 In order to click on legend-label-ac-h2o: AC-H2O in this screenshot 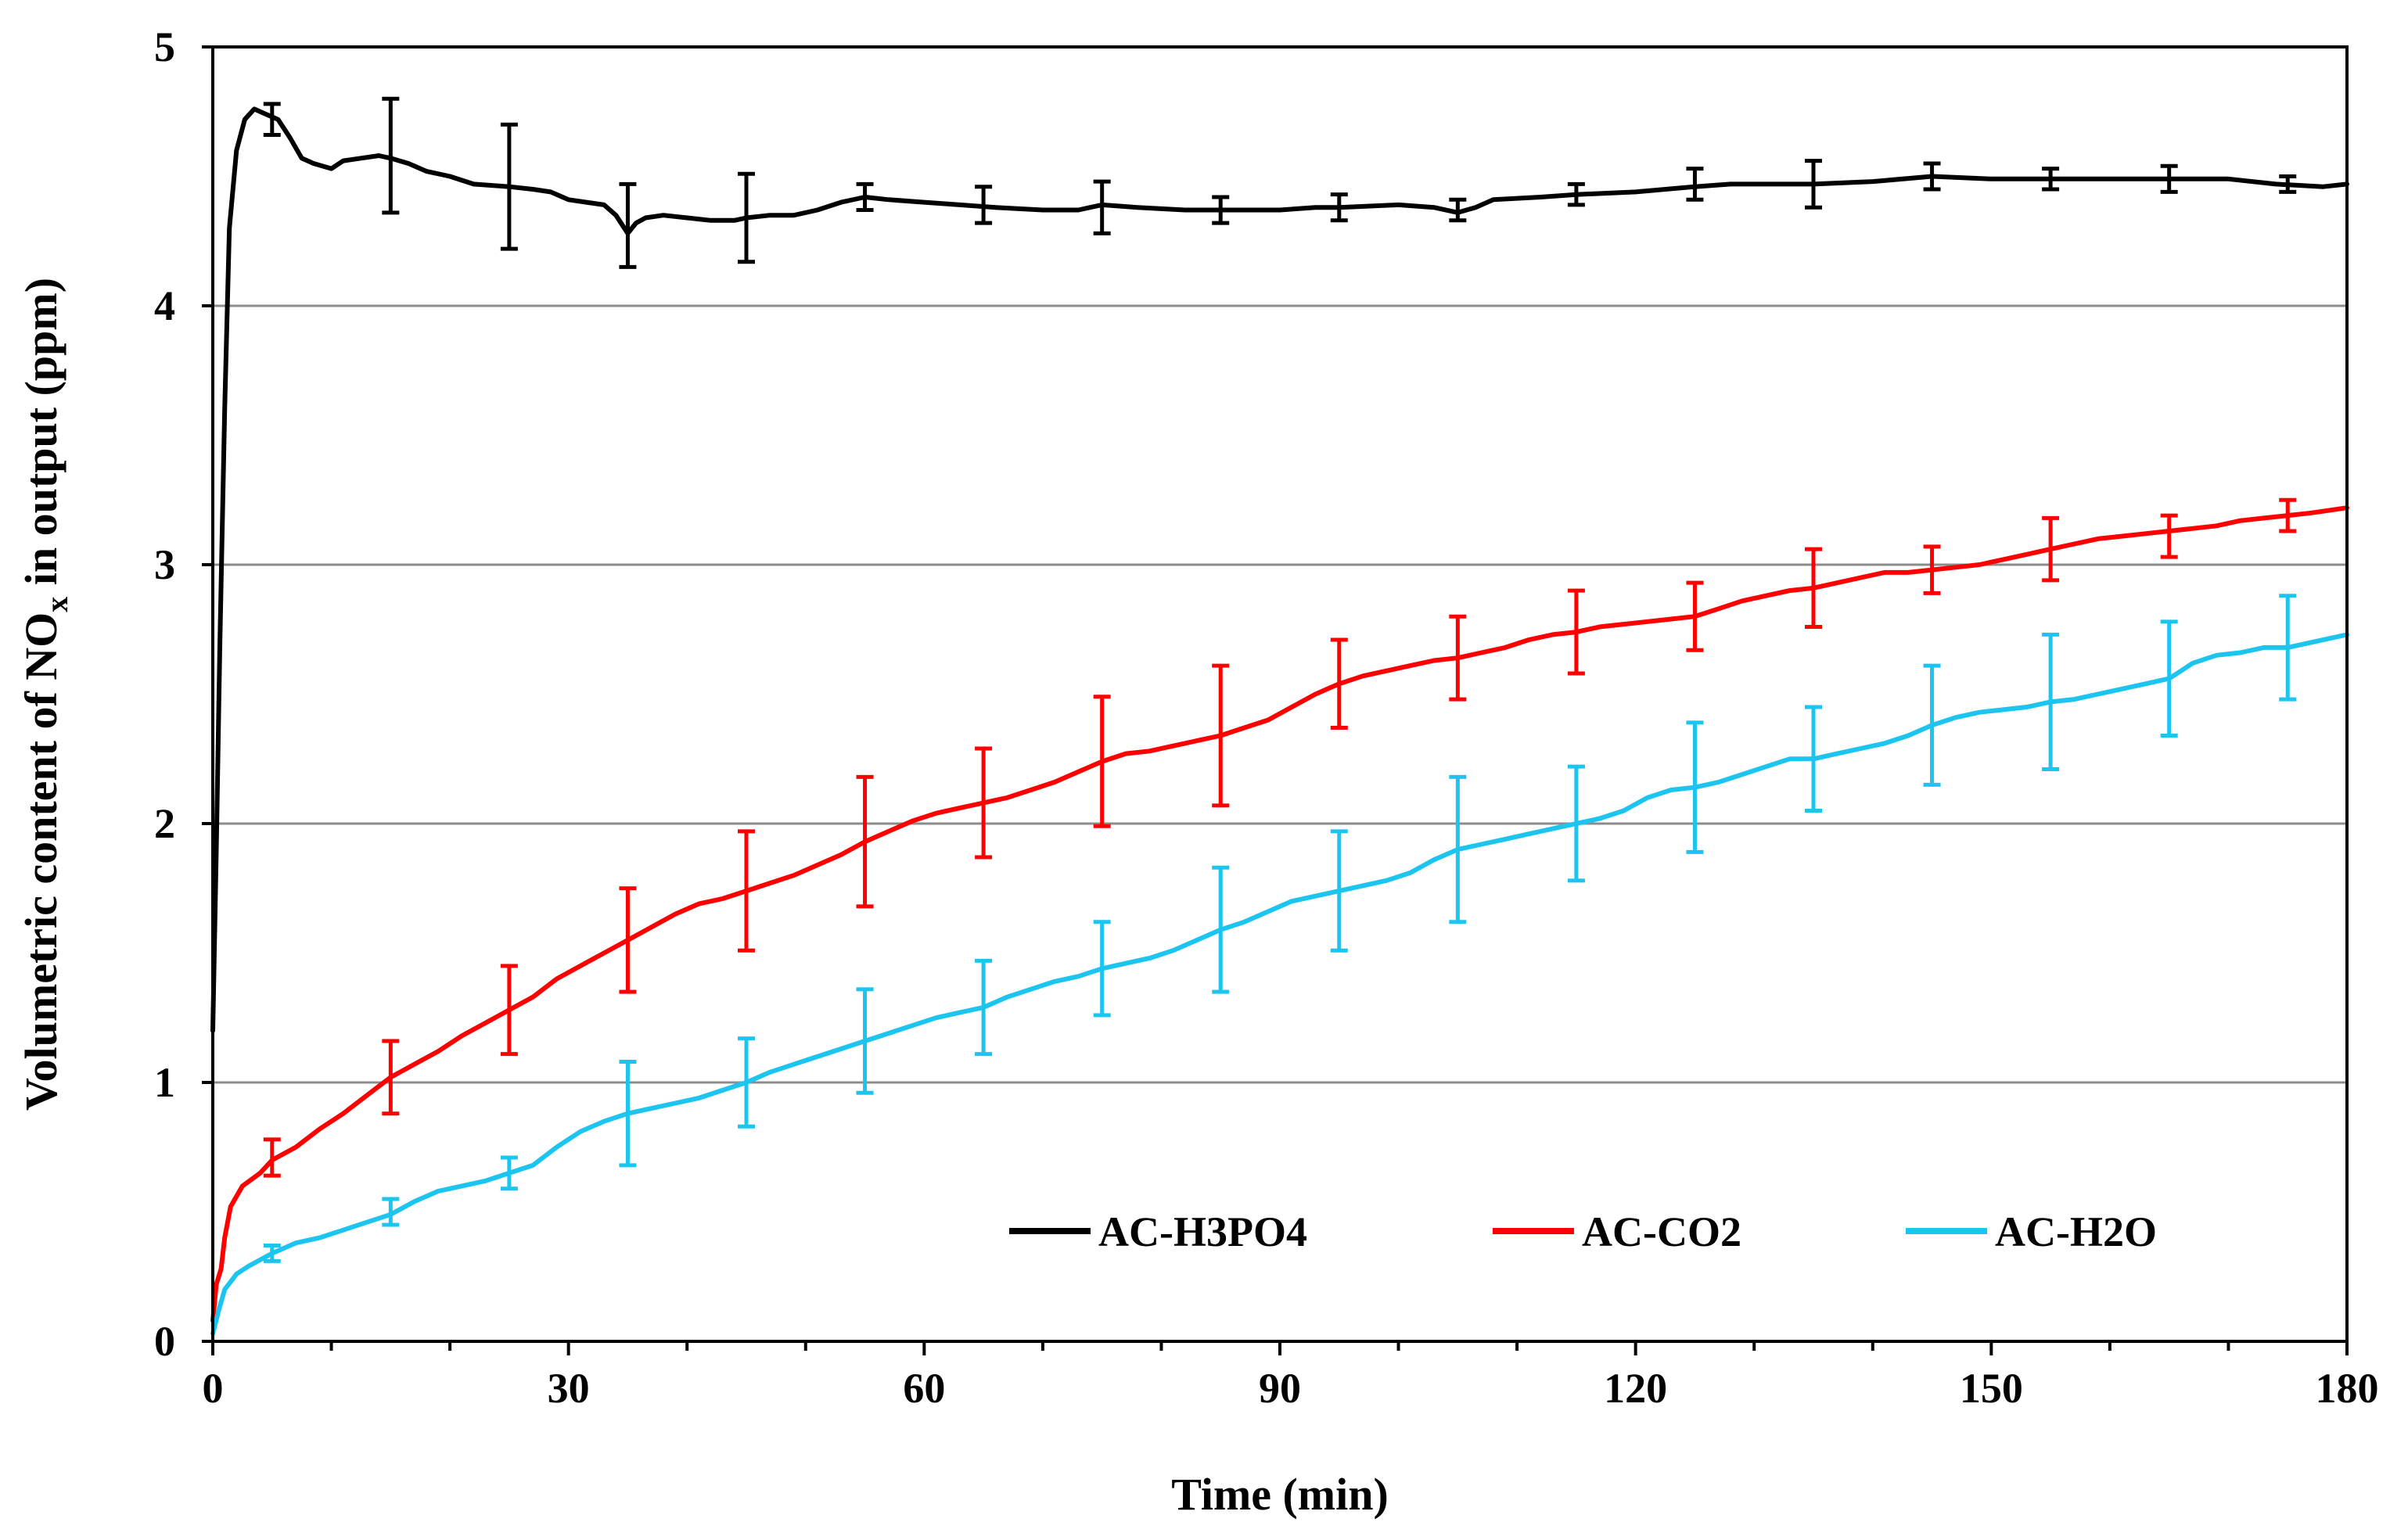, I will do `click(2076, 1231)`.